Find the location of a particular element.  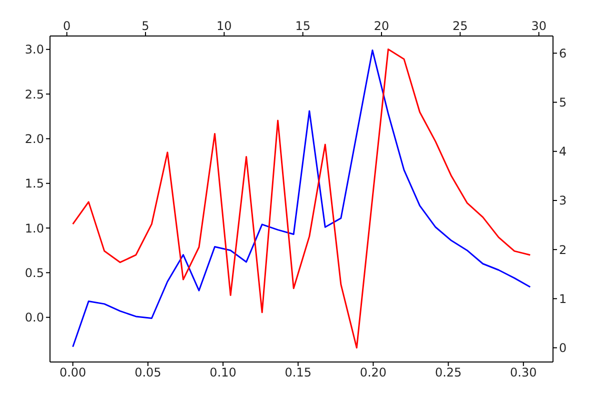

y-tick-label: 3.0 is located at coordinates (34, 49).